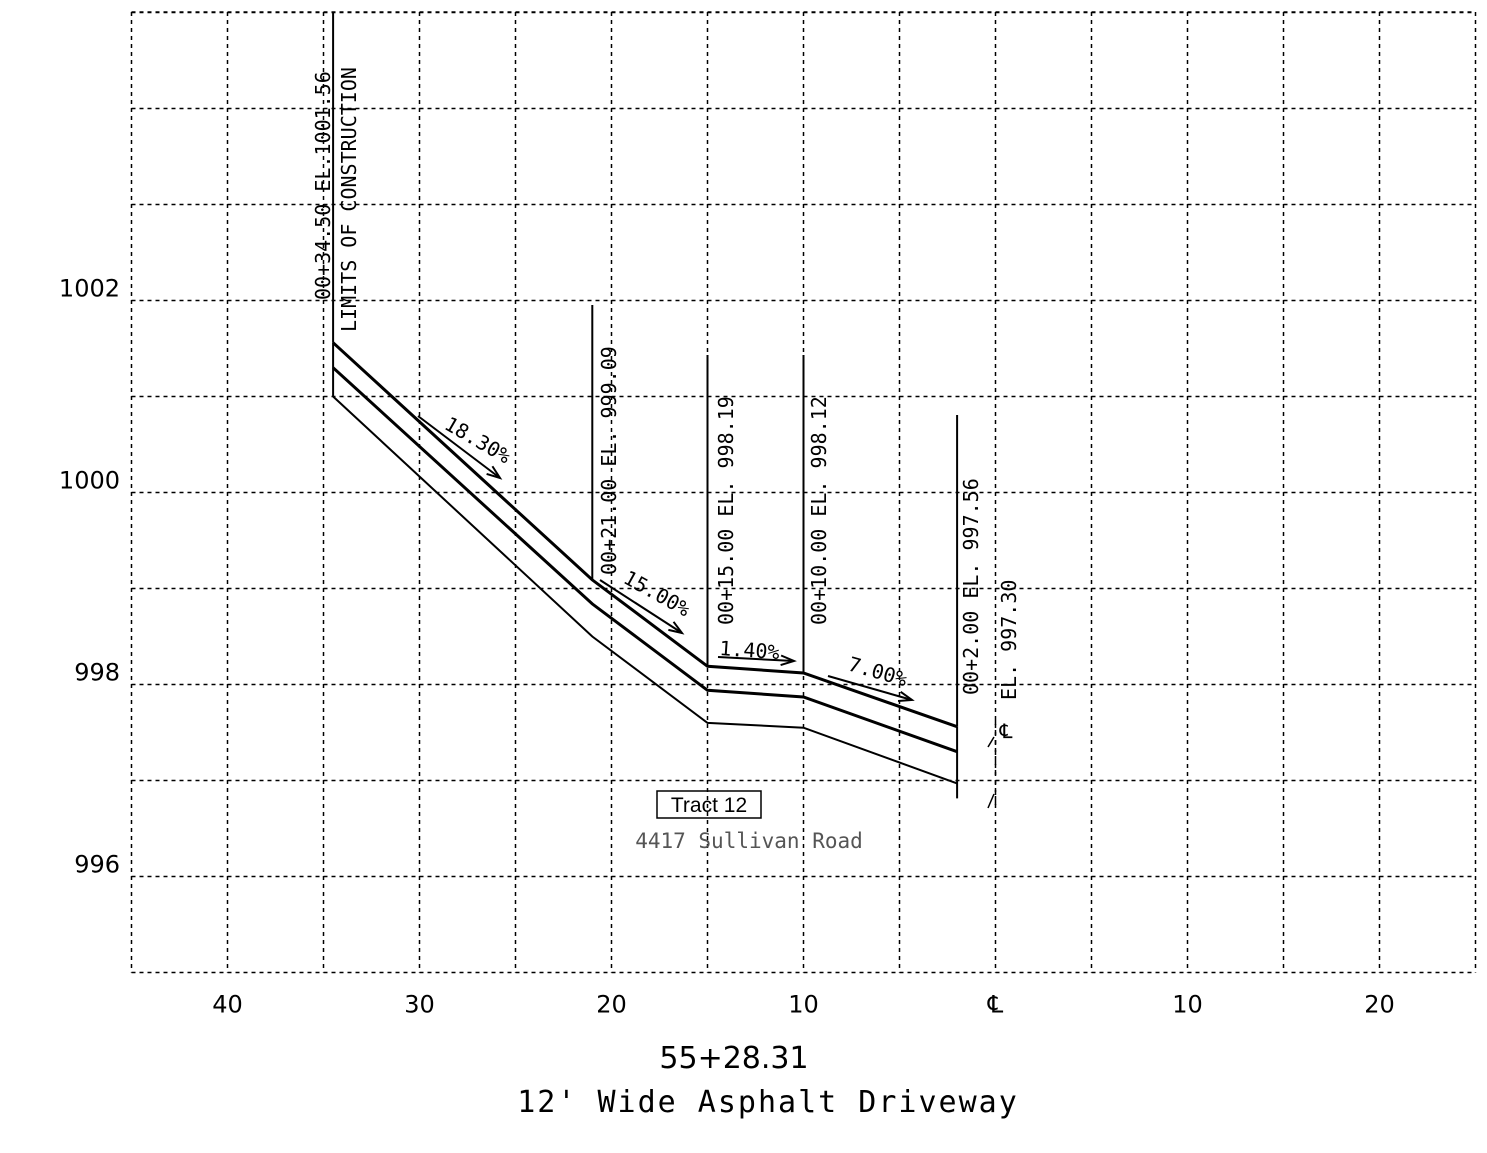  I want to click on tract-box, so click(709, 804).